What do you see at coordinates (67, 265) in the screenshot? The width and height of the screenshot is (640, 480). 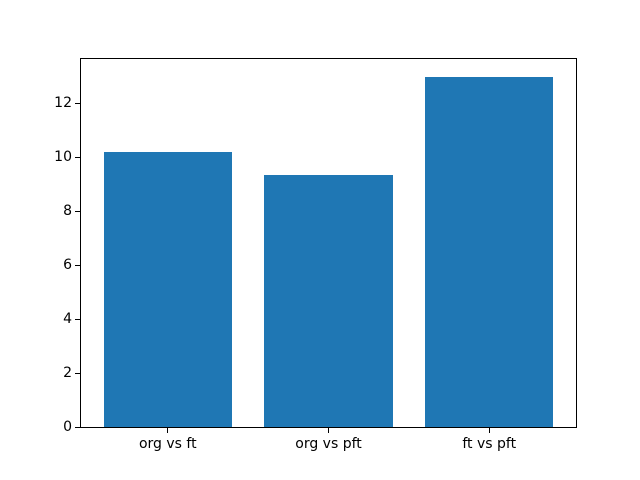 I see `y-axis-tick-label: 6` at bounding box center [67, 265].